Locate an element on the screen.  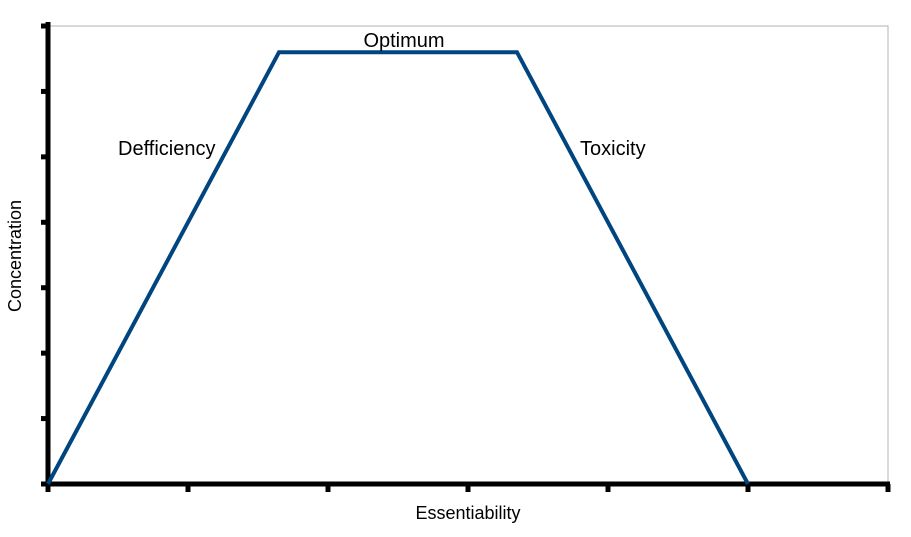
annotation-optimum: Optimum is located at coordinates (403, 41).